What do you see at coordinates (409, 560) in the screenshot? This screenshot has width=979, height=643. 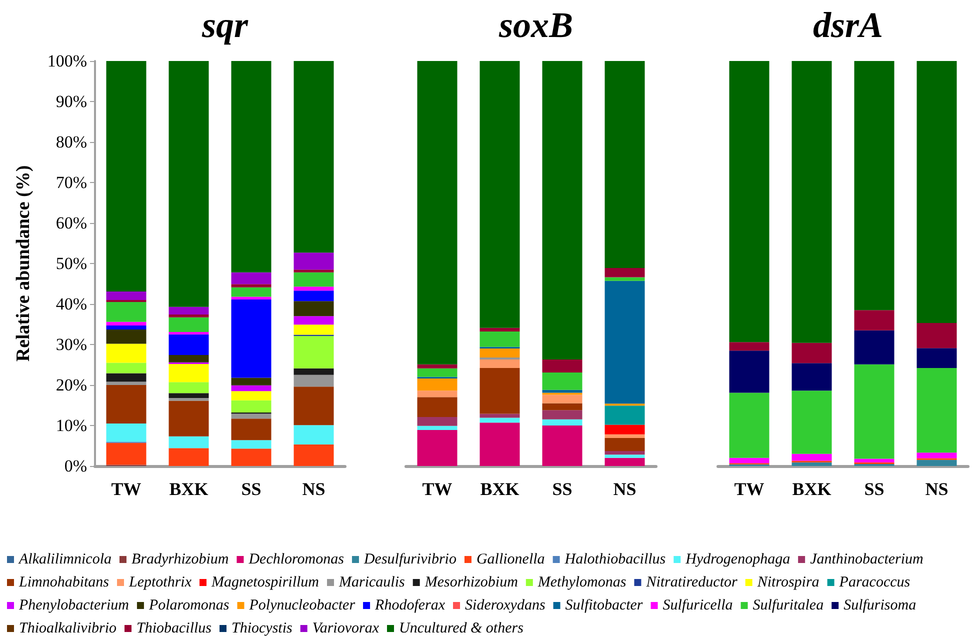 I see `legend-label: Desulfurivibrio` at bounding box center [409, 560].